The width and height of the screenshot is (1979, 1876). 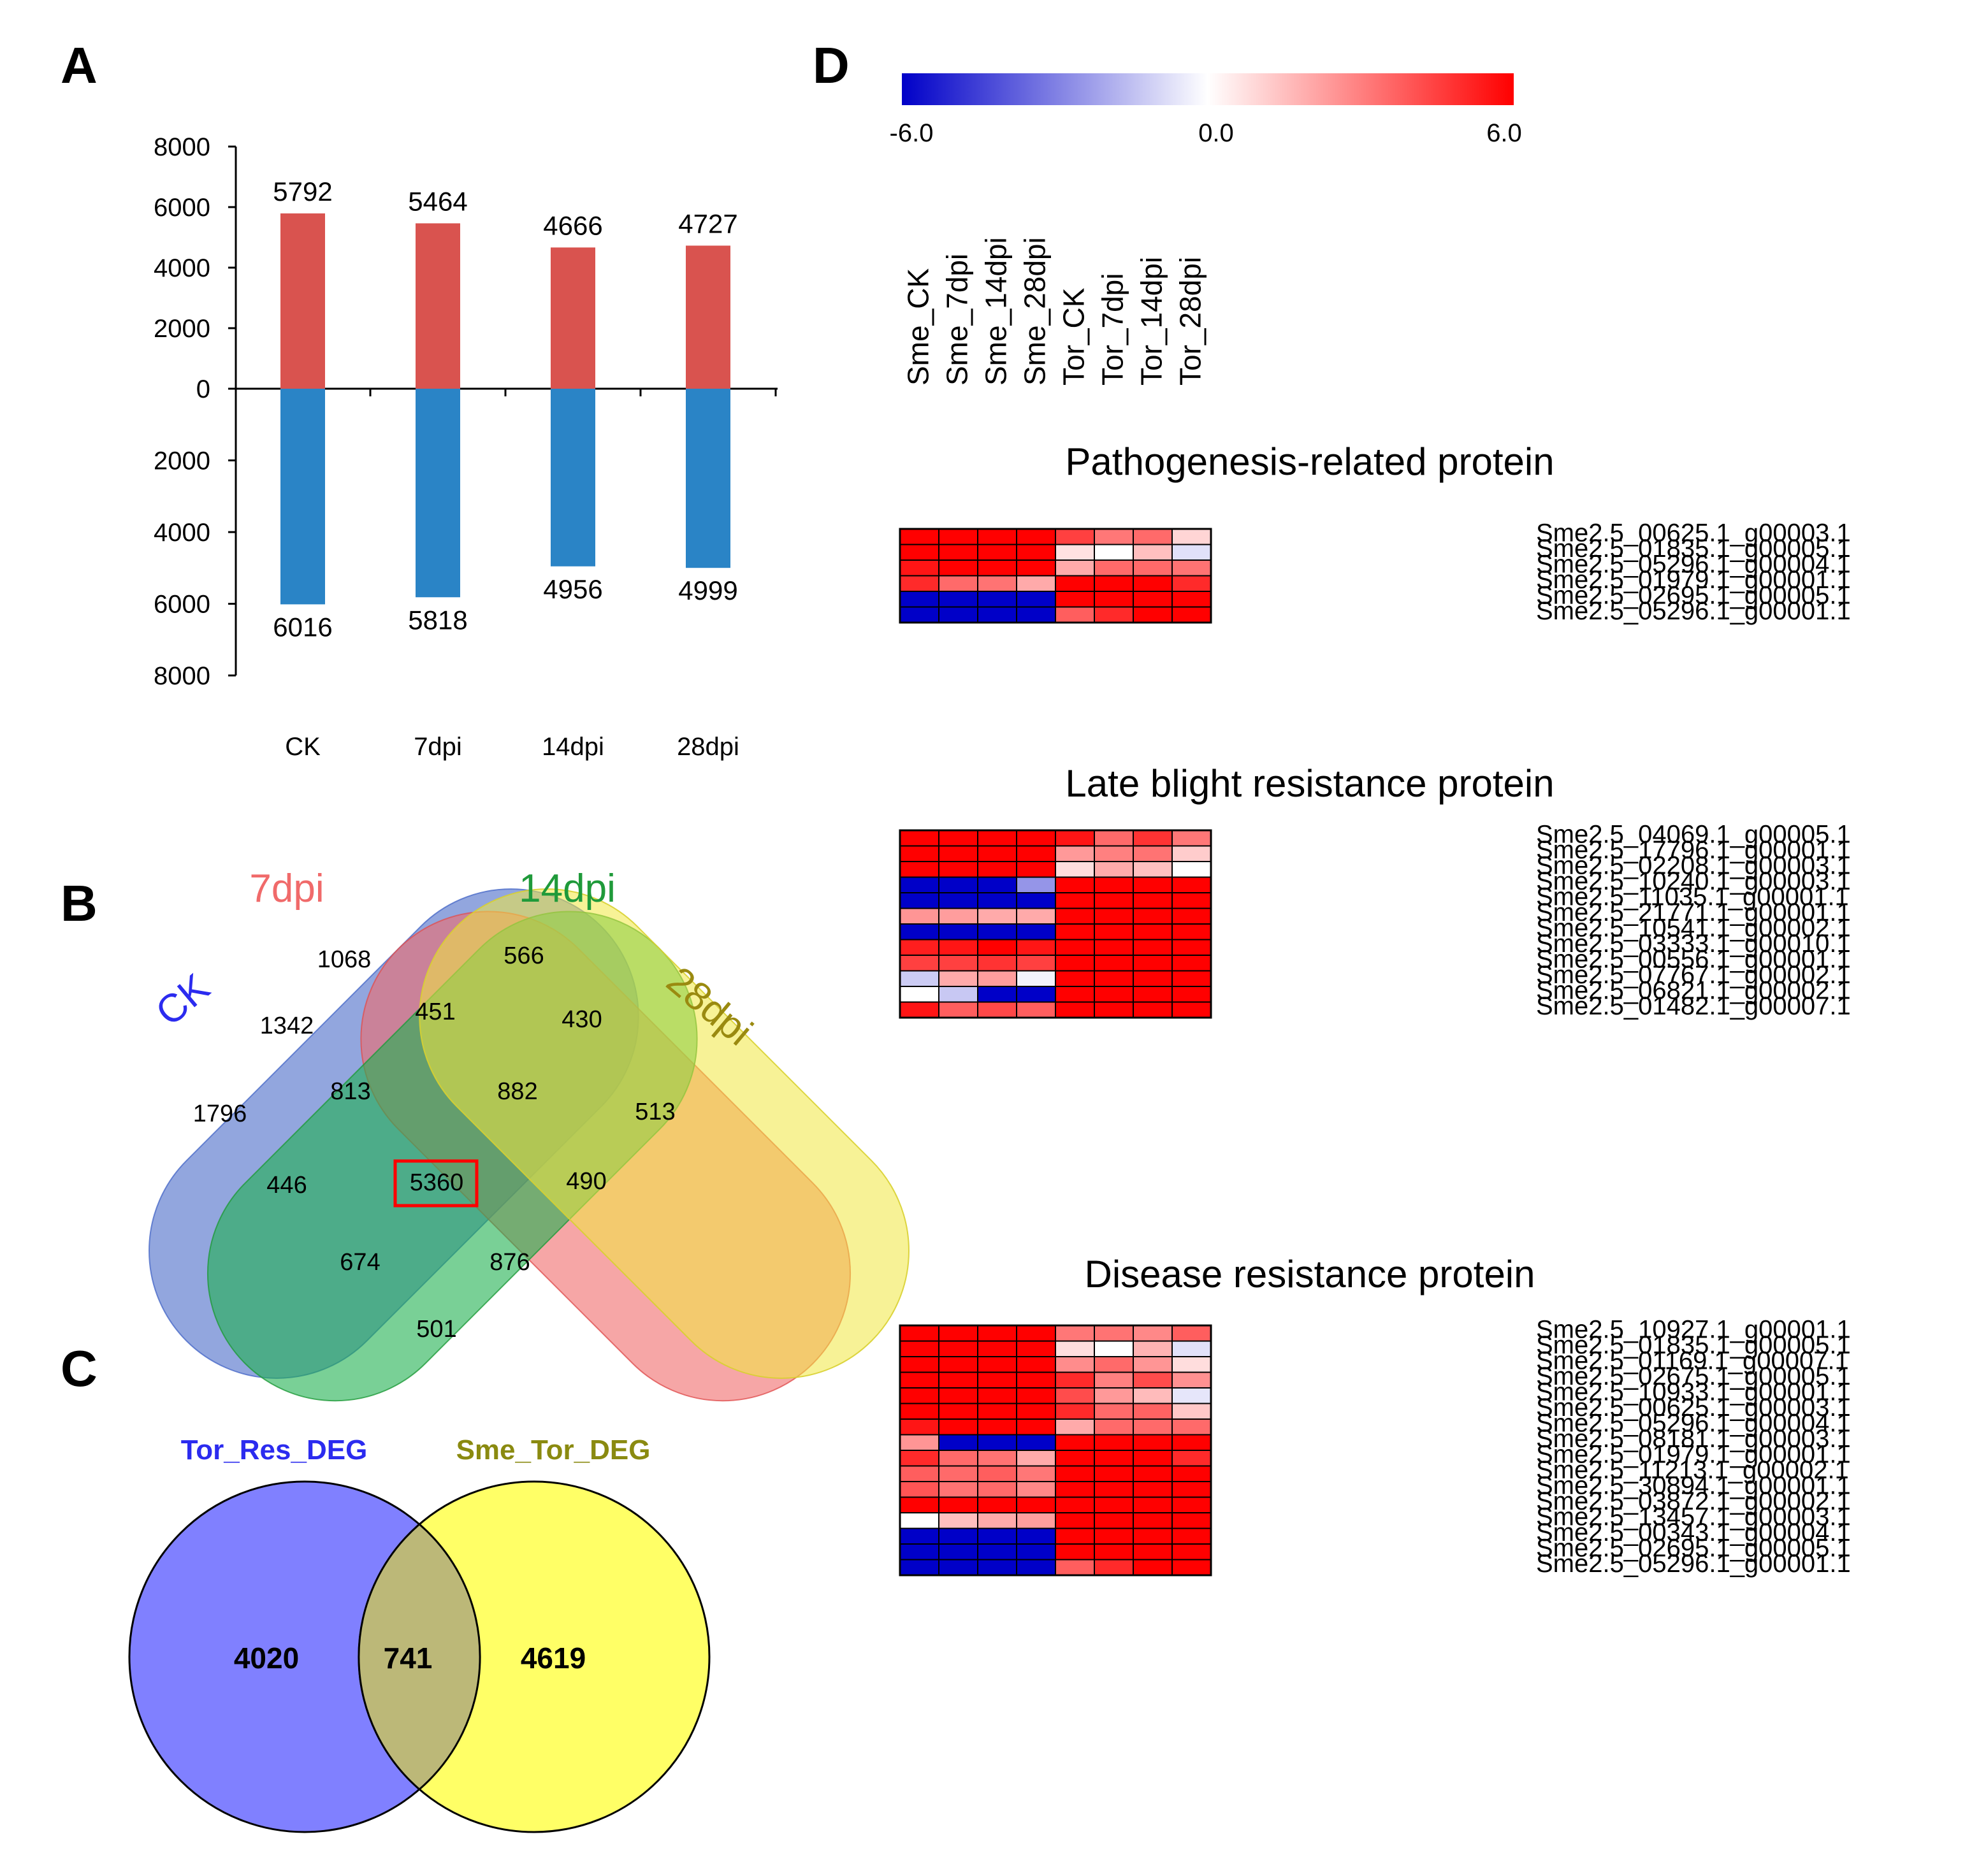 I want to click on heatmap-row-label: Sme2.5_30894.1_g00001.1, so click(x=1693, y=1486).